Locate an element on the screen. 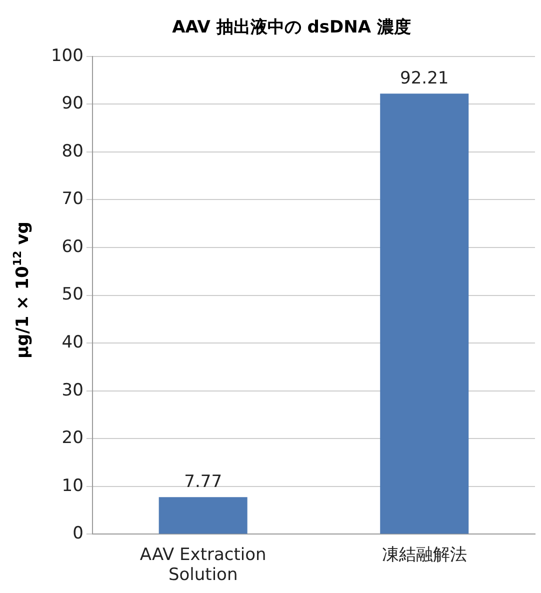 Image resolution: width=541 pixels, height=593 pixels. y-tick-label: 0 is located at coordinates (78, 534).